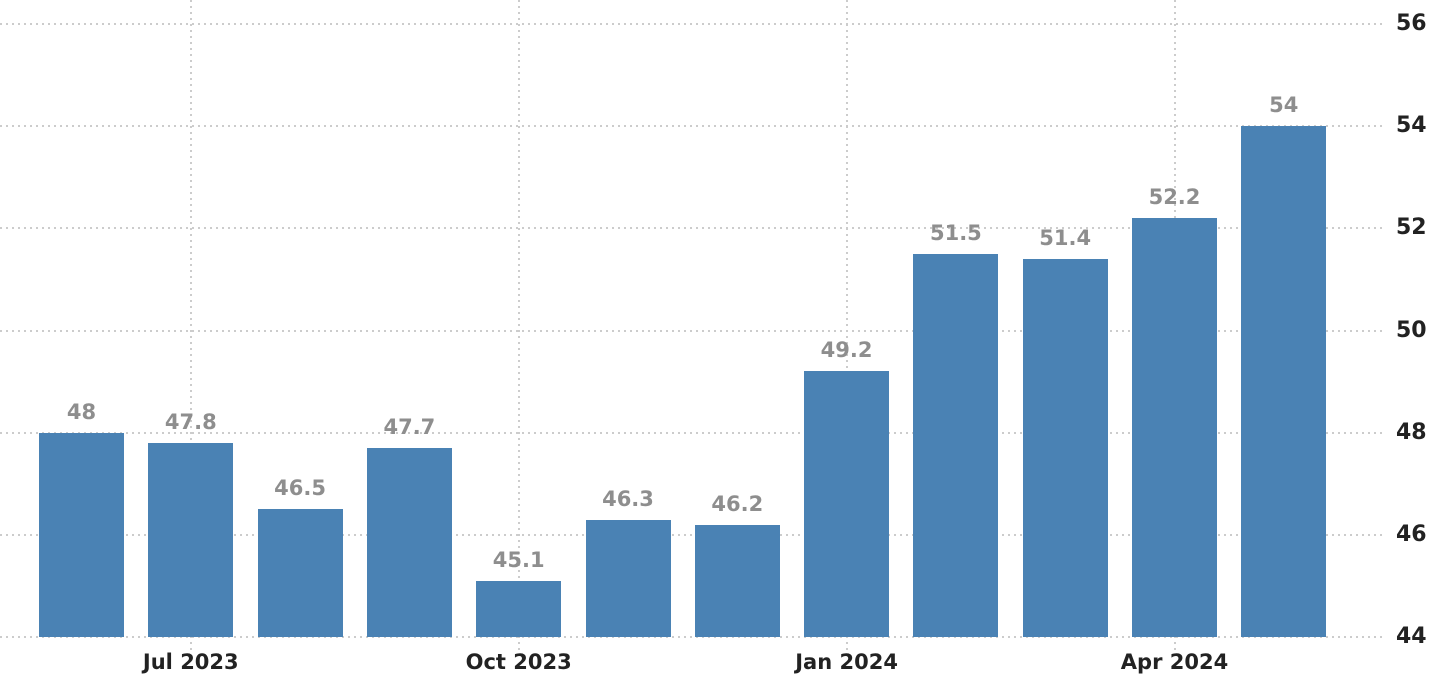 The height and width of the screenshot is (699, 1441). What do you see at coordinates (1411, 330) in the screenshot?
I see `y-axis-tick-label: 50` at bounding box center [1411, 330].